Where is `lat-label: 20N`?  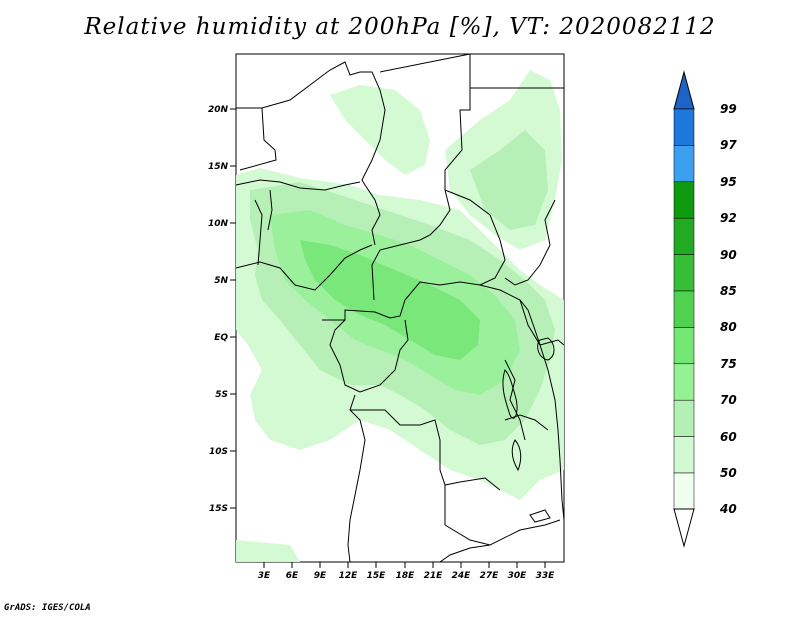
lat-label: 20N is located at coordinates (218, 110).